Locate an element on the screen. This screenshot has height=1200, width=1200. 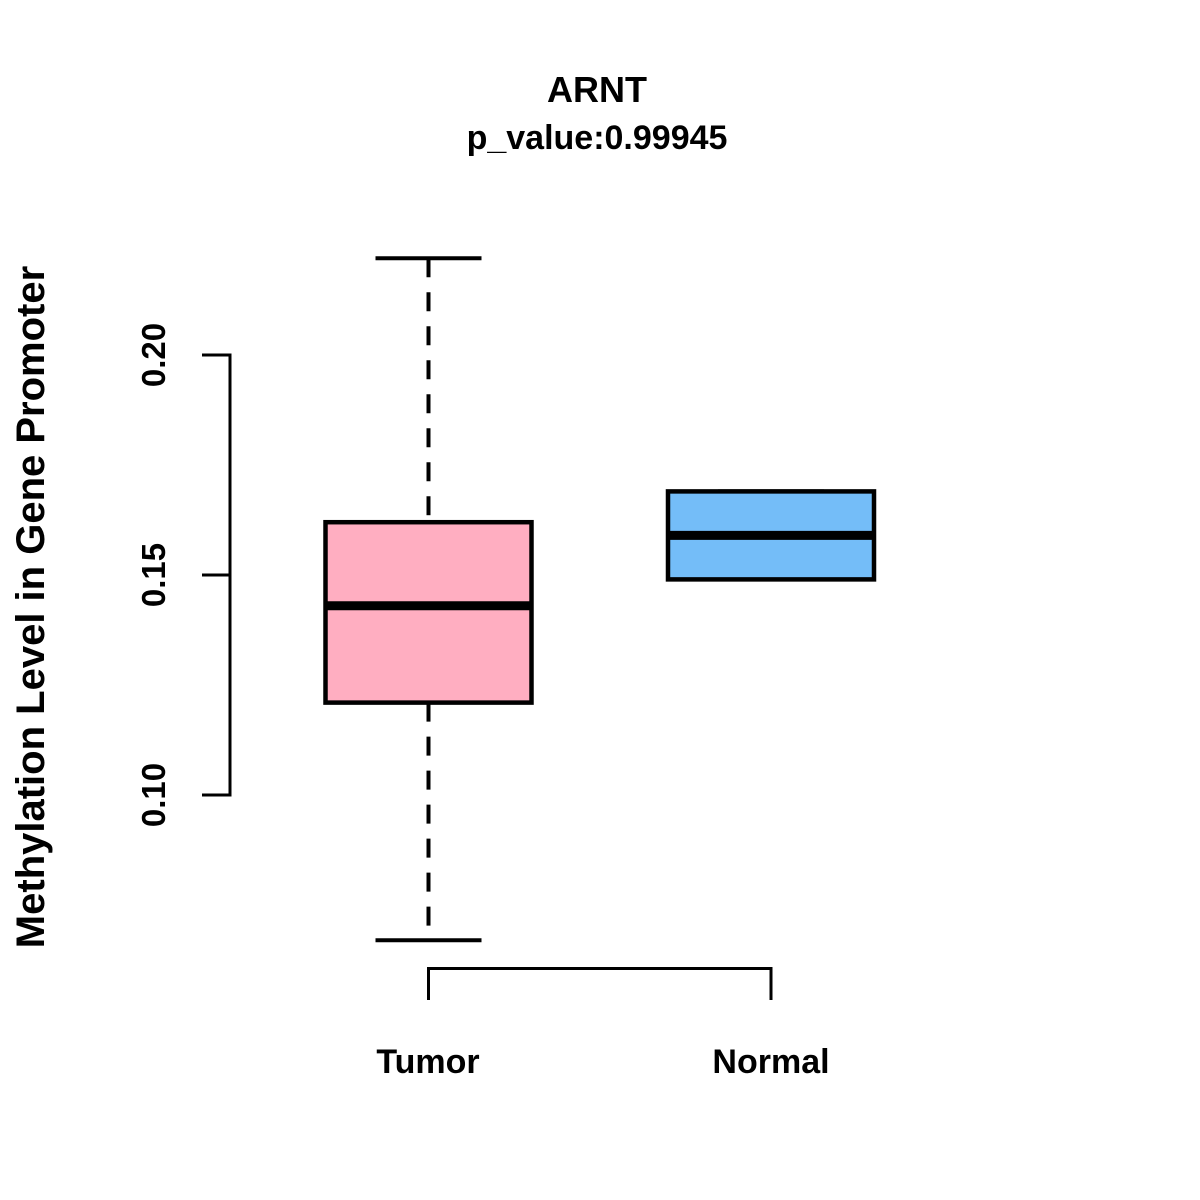
y-axis-title: Methylation Level in Gene Promoter is located at coordinates (31, 607).